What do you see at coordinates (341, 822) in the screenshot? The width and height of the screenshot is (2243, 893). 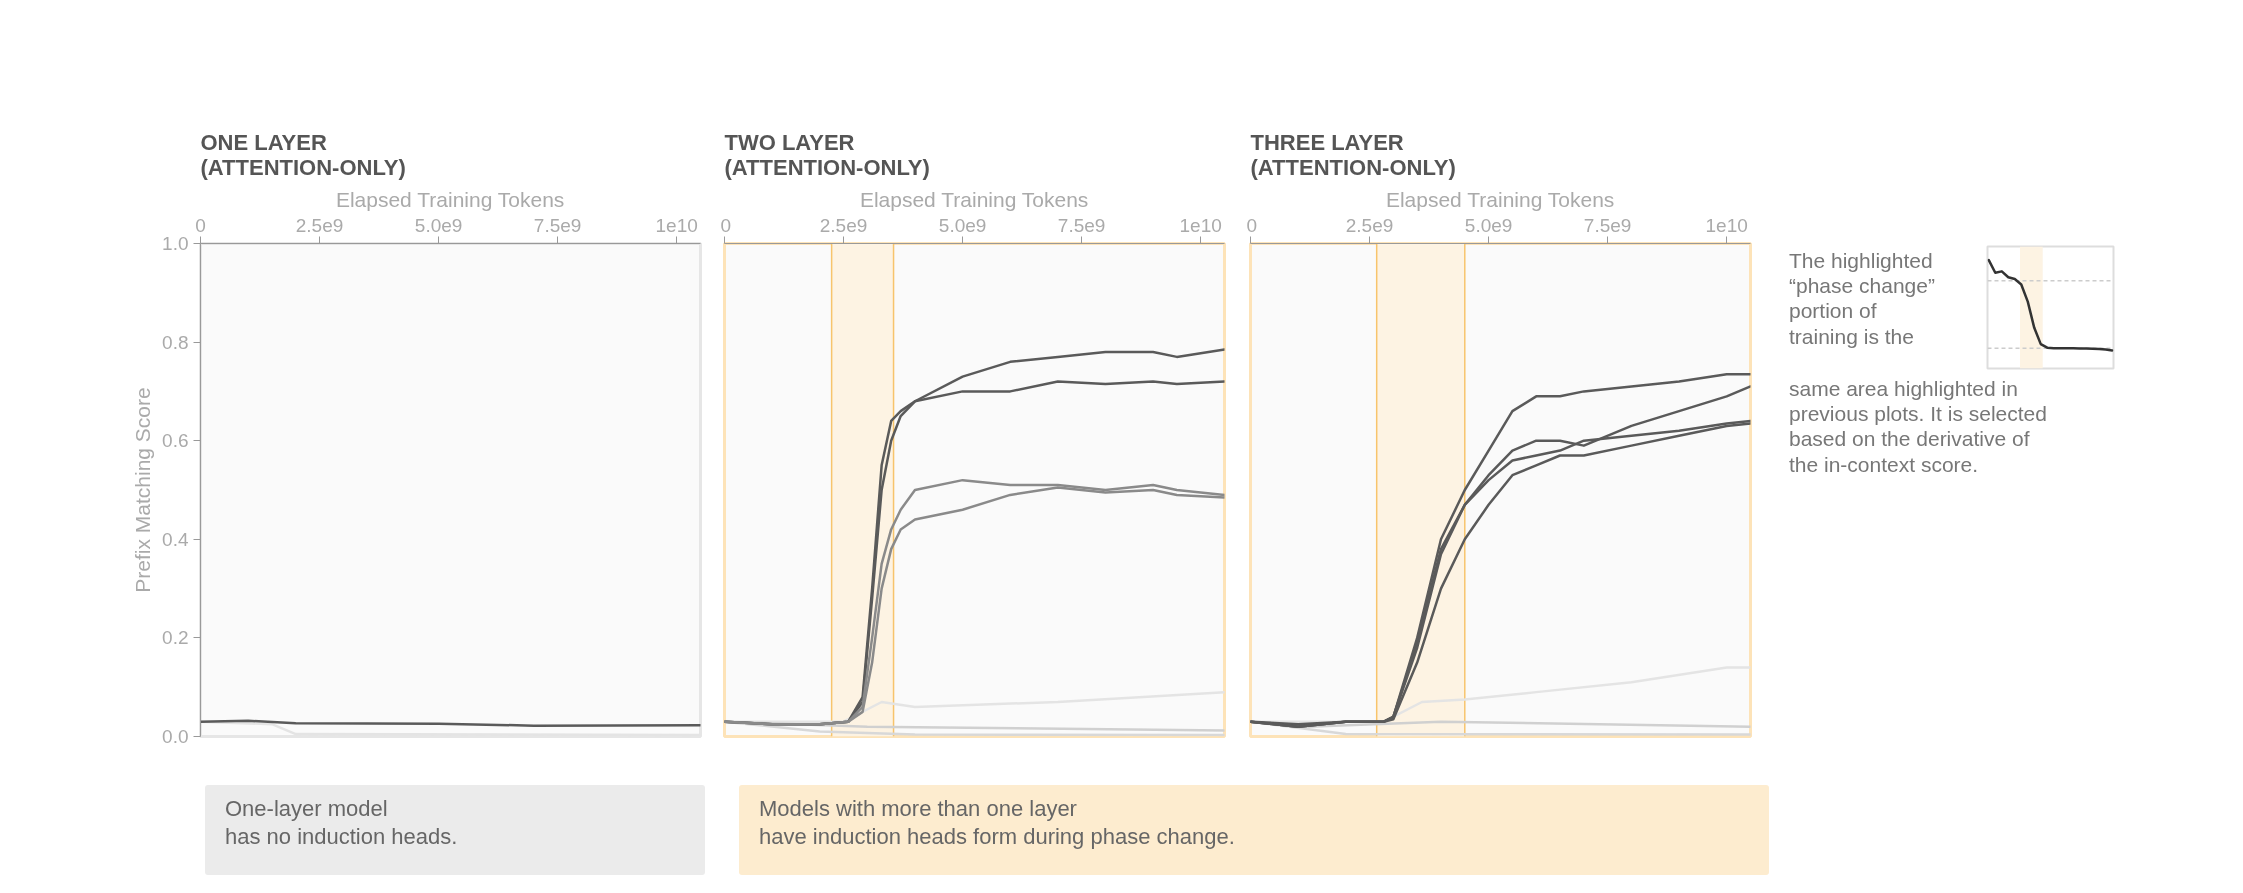 I see `text: One-layer model has no induction heads.` at bounding box center [341, 822].